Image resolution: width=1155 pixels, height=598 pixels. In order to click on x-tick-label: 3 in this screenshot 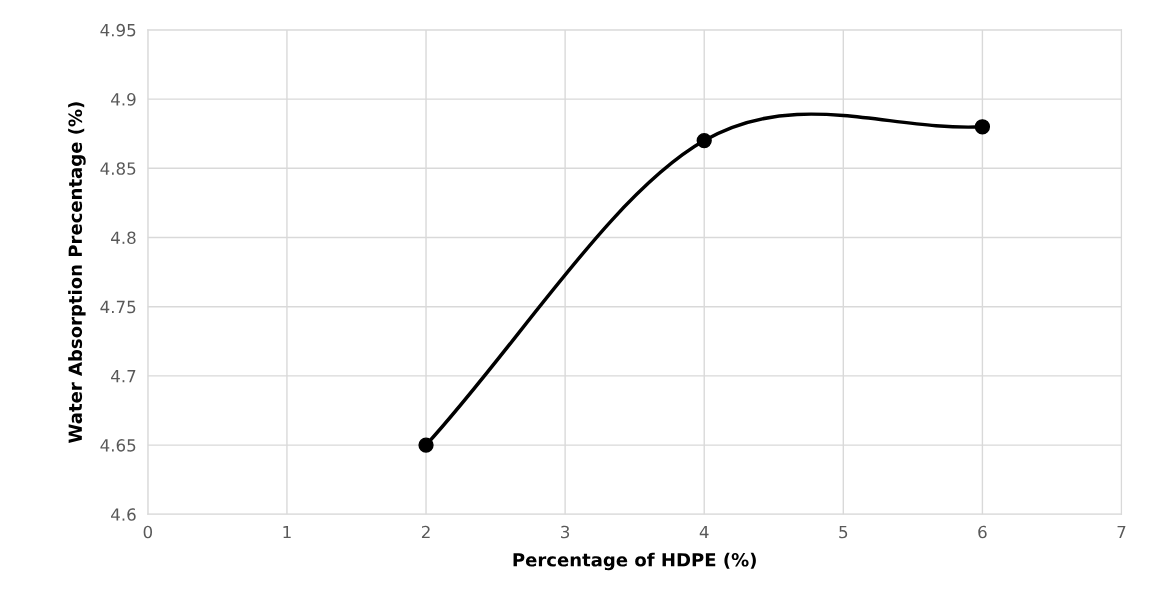, I will do `click(565, 532)`.